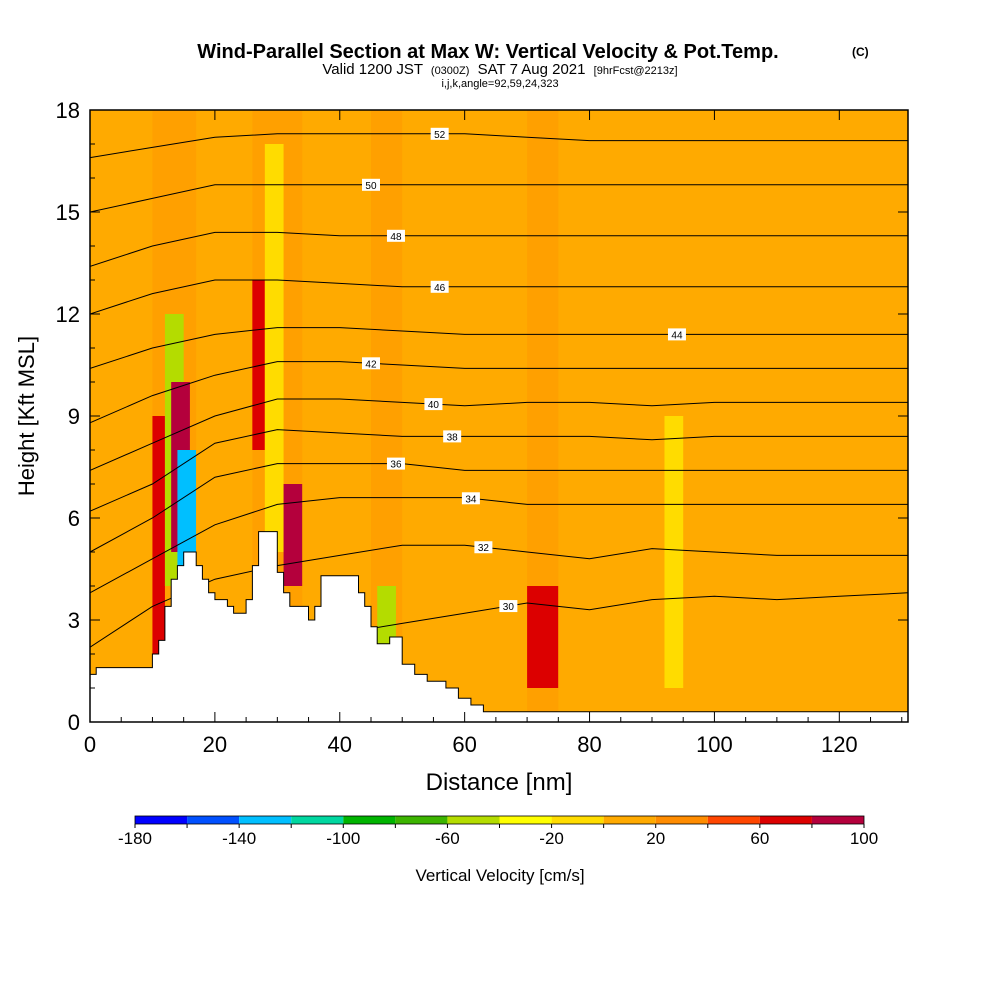 Image resolution: width=1000 pixels, height=1000 pixels. I want to click on theta-contour-label: 36, so click(396, 465).